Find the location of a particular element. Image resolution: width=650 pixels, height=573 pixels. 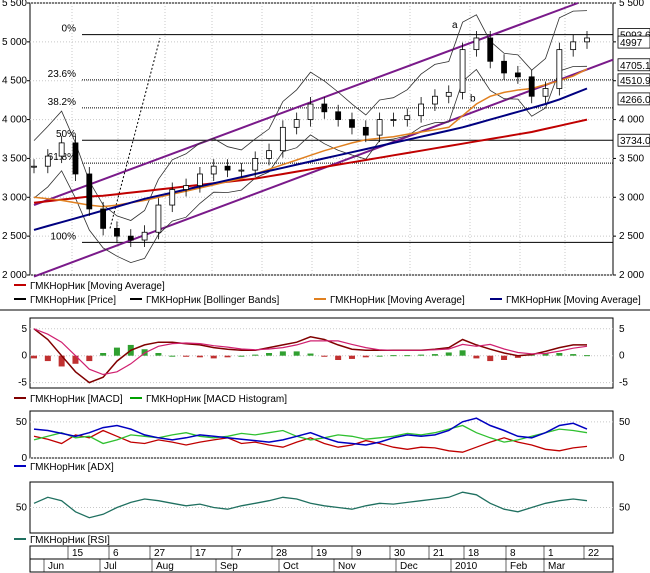

date-day-label: 1 is located at coordinates (551, 553).